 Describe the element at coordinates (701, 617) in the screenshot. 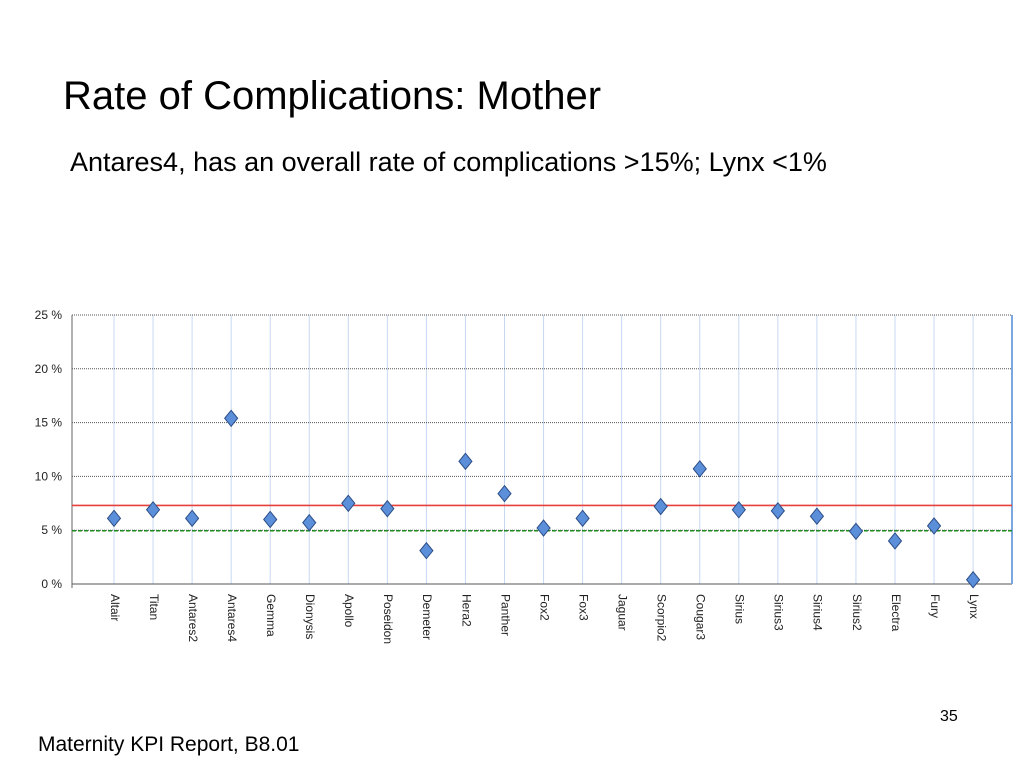

I see `x-tick-label: Cougar3` at that location.